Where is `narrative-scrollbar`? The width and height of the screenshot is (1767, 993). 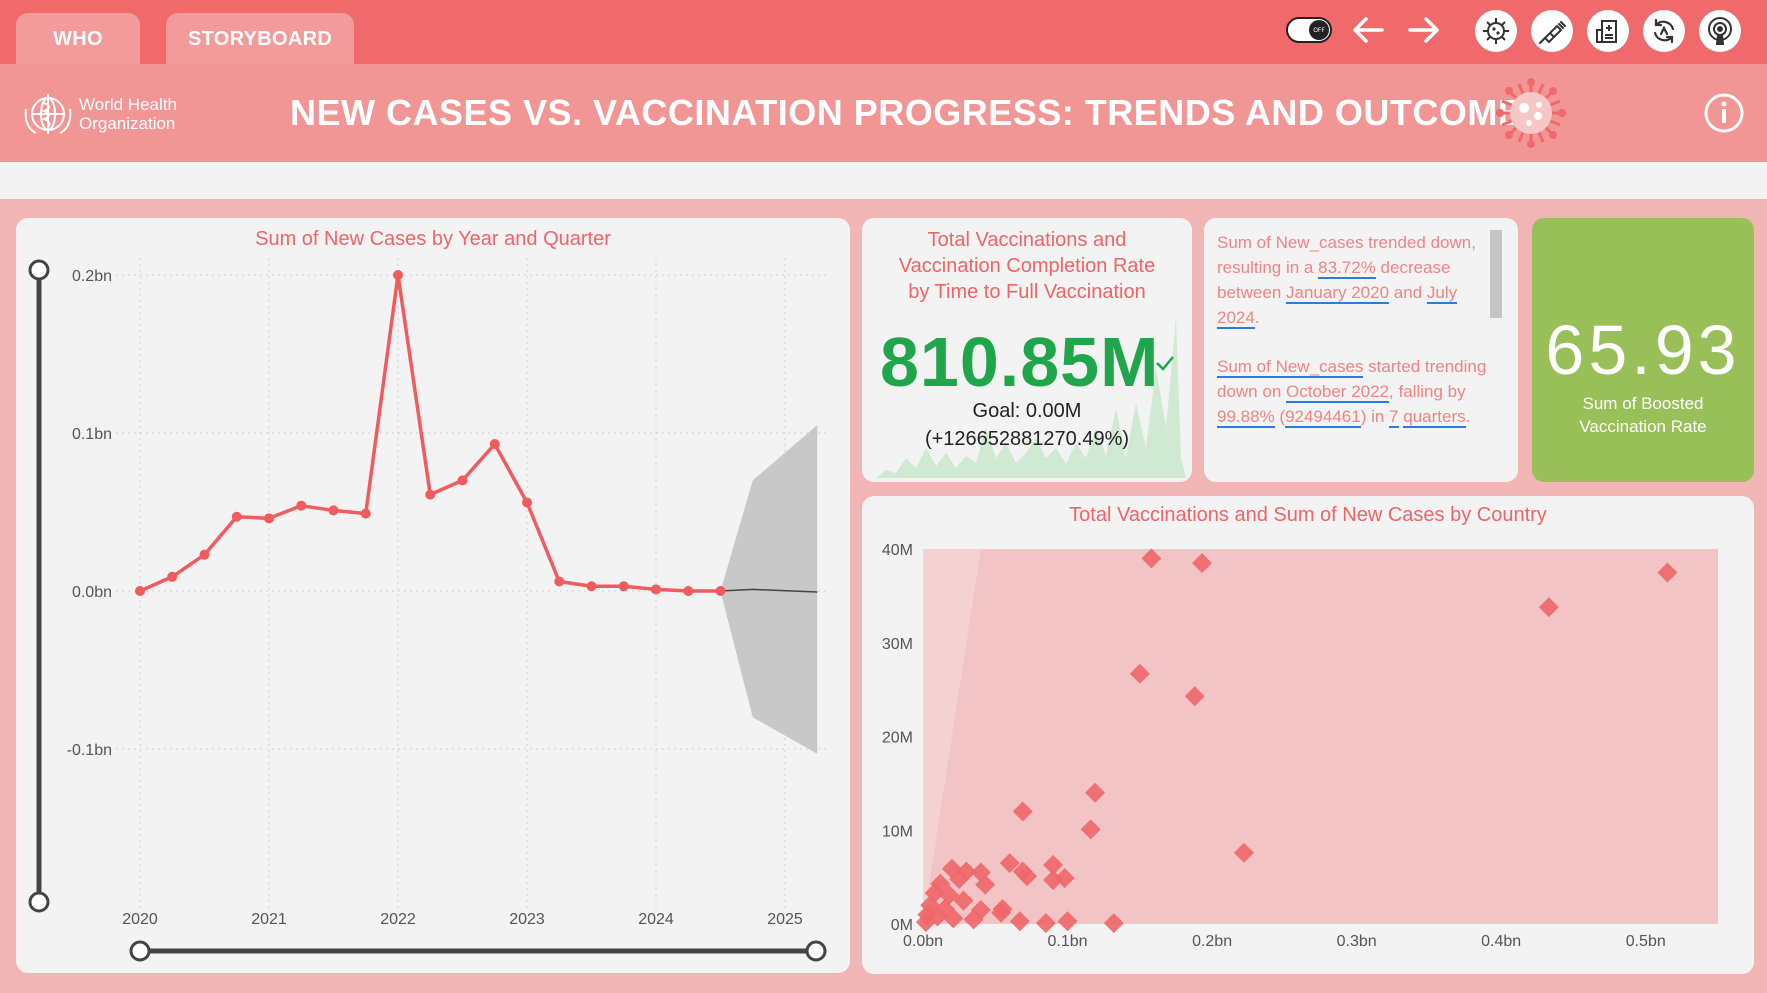 narrative-scrollbar is located at coordinates (1496, 274).